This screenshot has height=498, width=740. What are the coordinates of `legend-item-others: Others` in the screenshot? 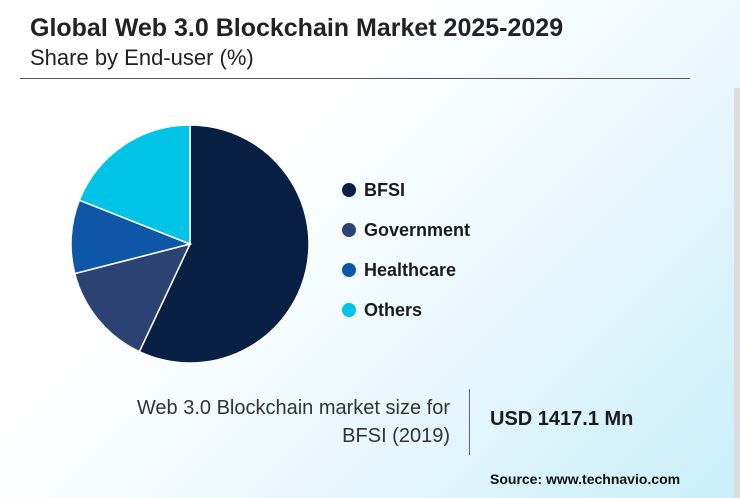 It's located at (406, 313).